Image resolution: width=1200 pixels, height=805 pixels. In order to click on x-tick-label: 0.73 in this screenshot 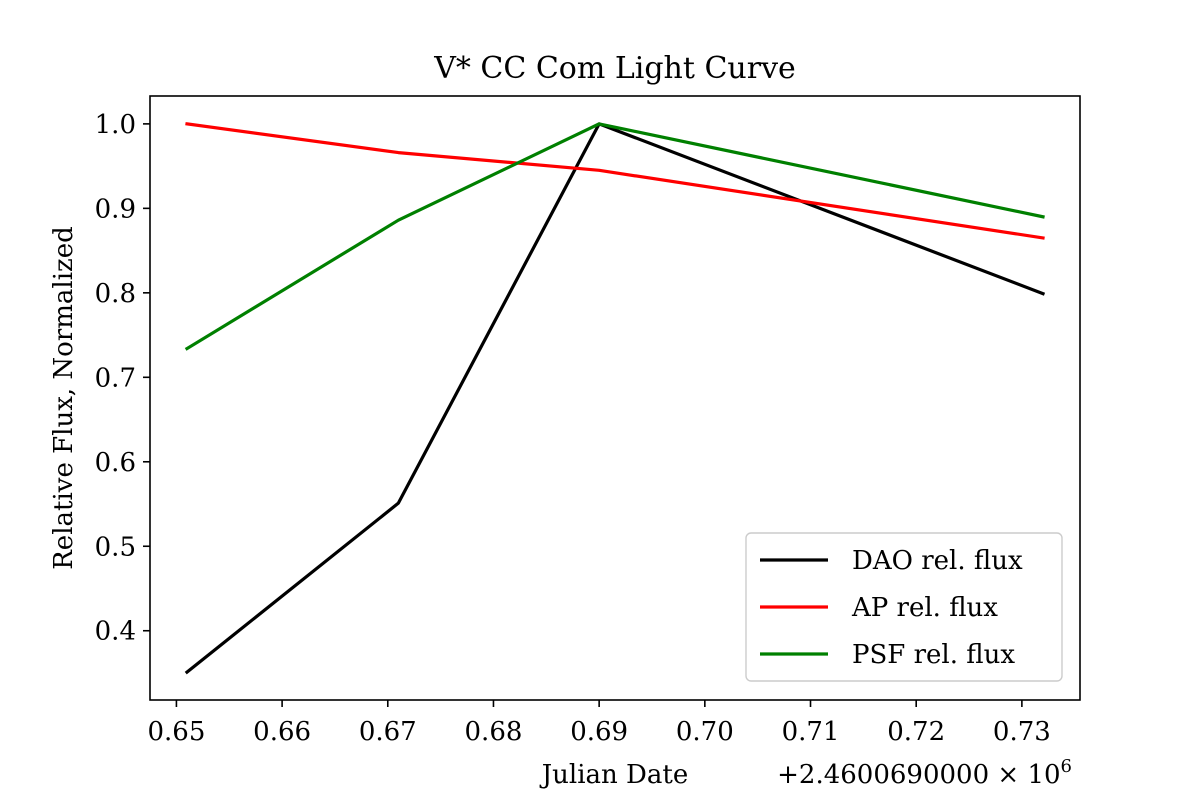, I will do `click(1022, 732)`.